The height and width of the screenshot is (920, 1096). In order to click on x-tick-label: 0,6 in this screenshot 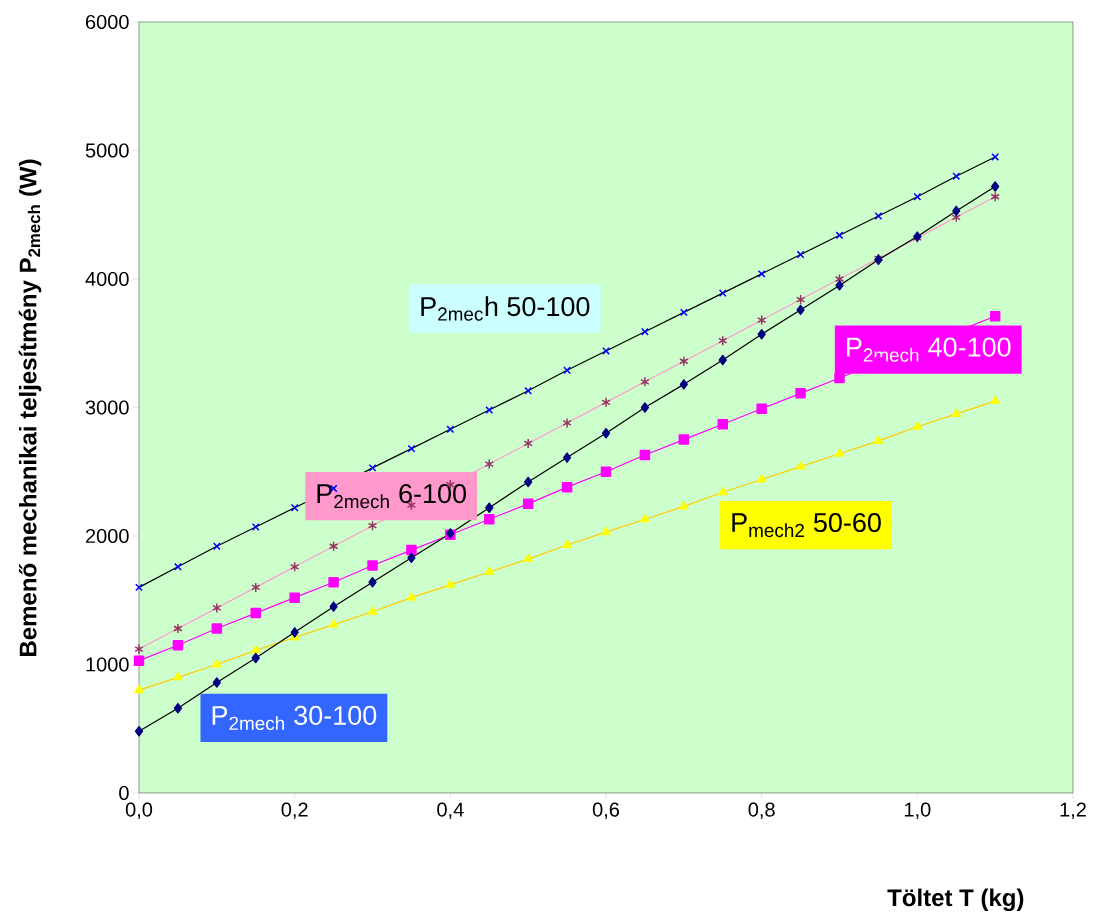, I will do `click(606, 811)`.